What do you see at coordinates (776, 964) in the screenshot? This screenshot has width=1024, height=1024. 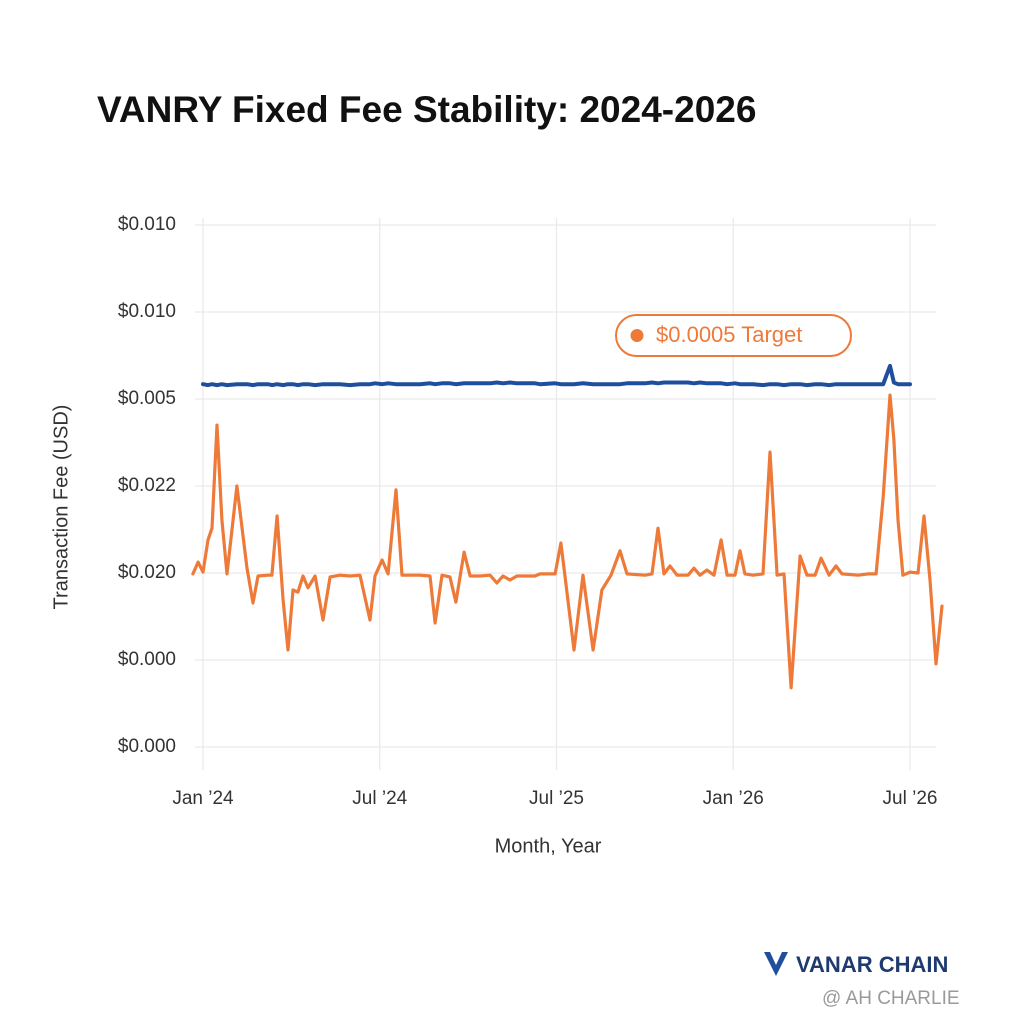 I see `logo-icon` at bounding box center [776, 964].